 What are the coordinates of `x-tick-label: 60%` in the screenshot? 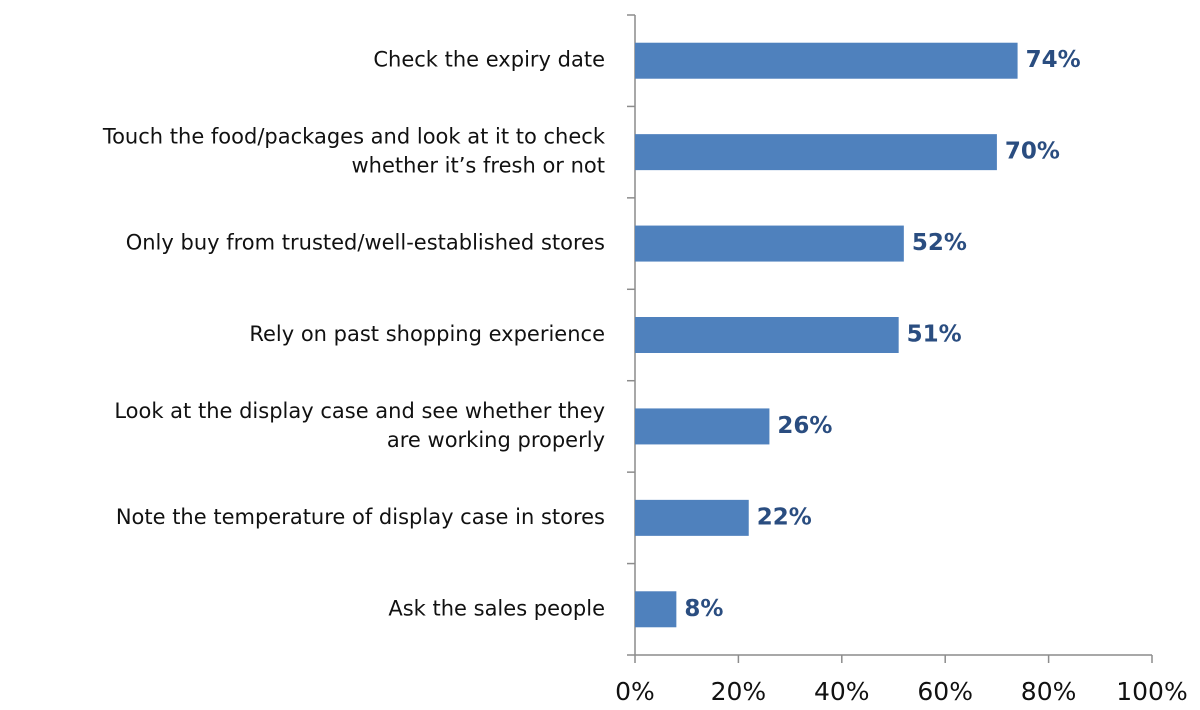 It's located at (945, 691).